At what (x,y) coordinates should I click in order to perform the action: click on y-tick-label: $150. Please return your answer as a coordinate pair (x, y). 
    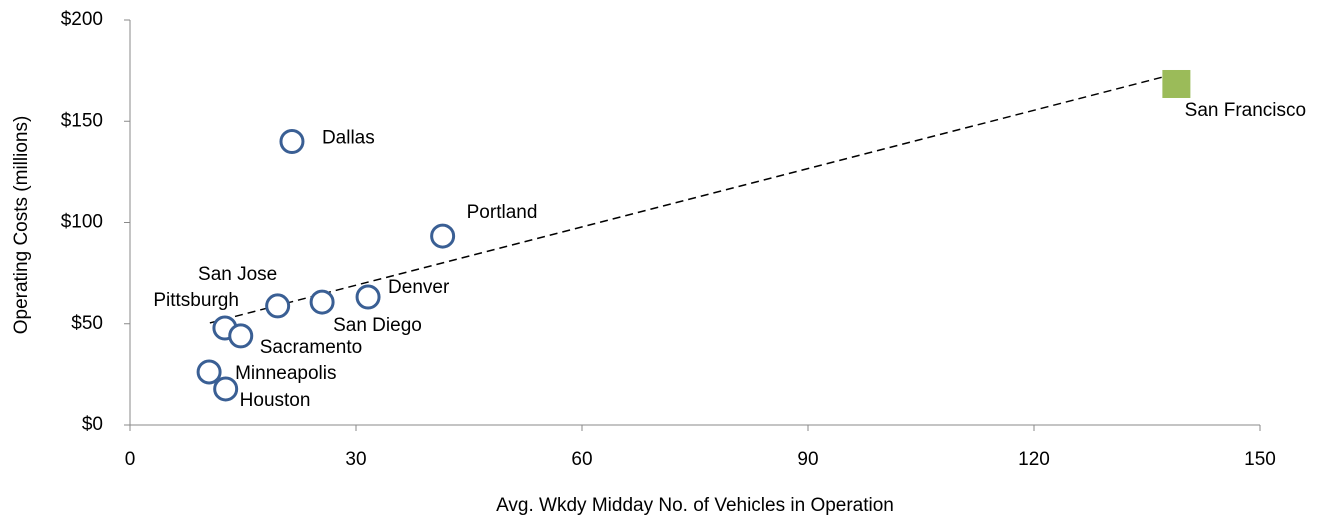
    Looking at the image, I should click on (82, 120).